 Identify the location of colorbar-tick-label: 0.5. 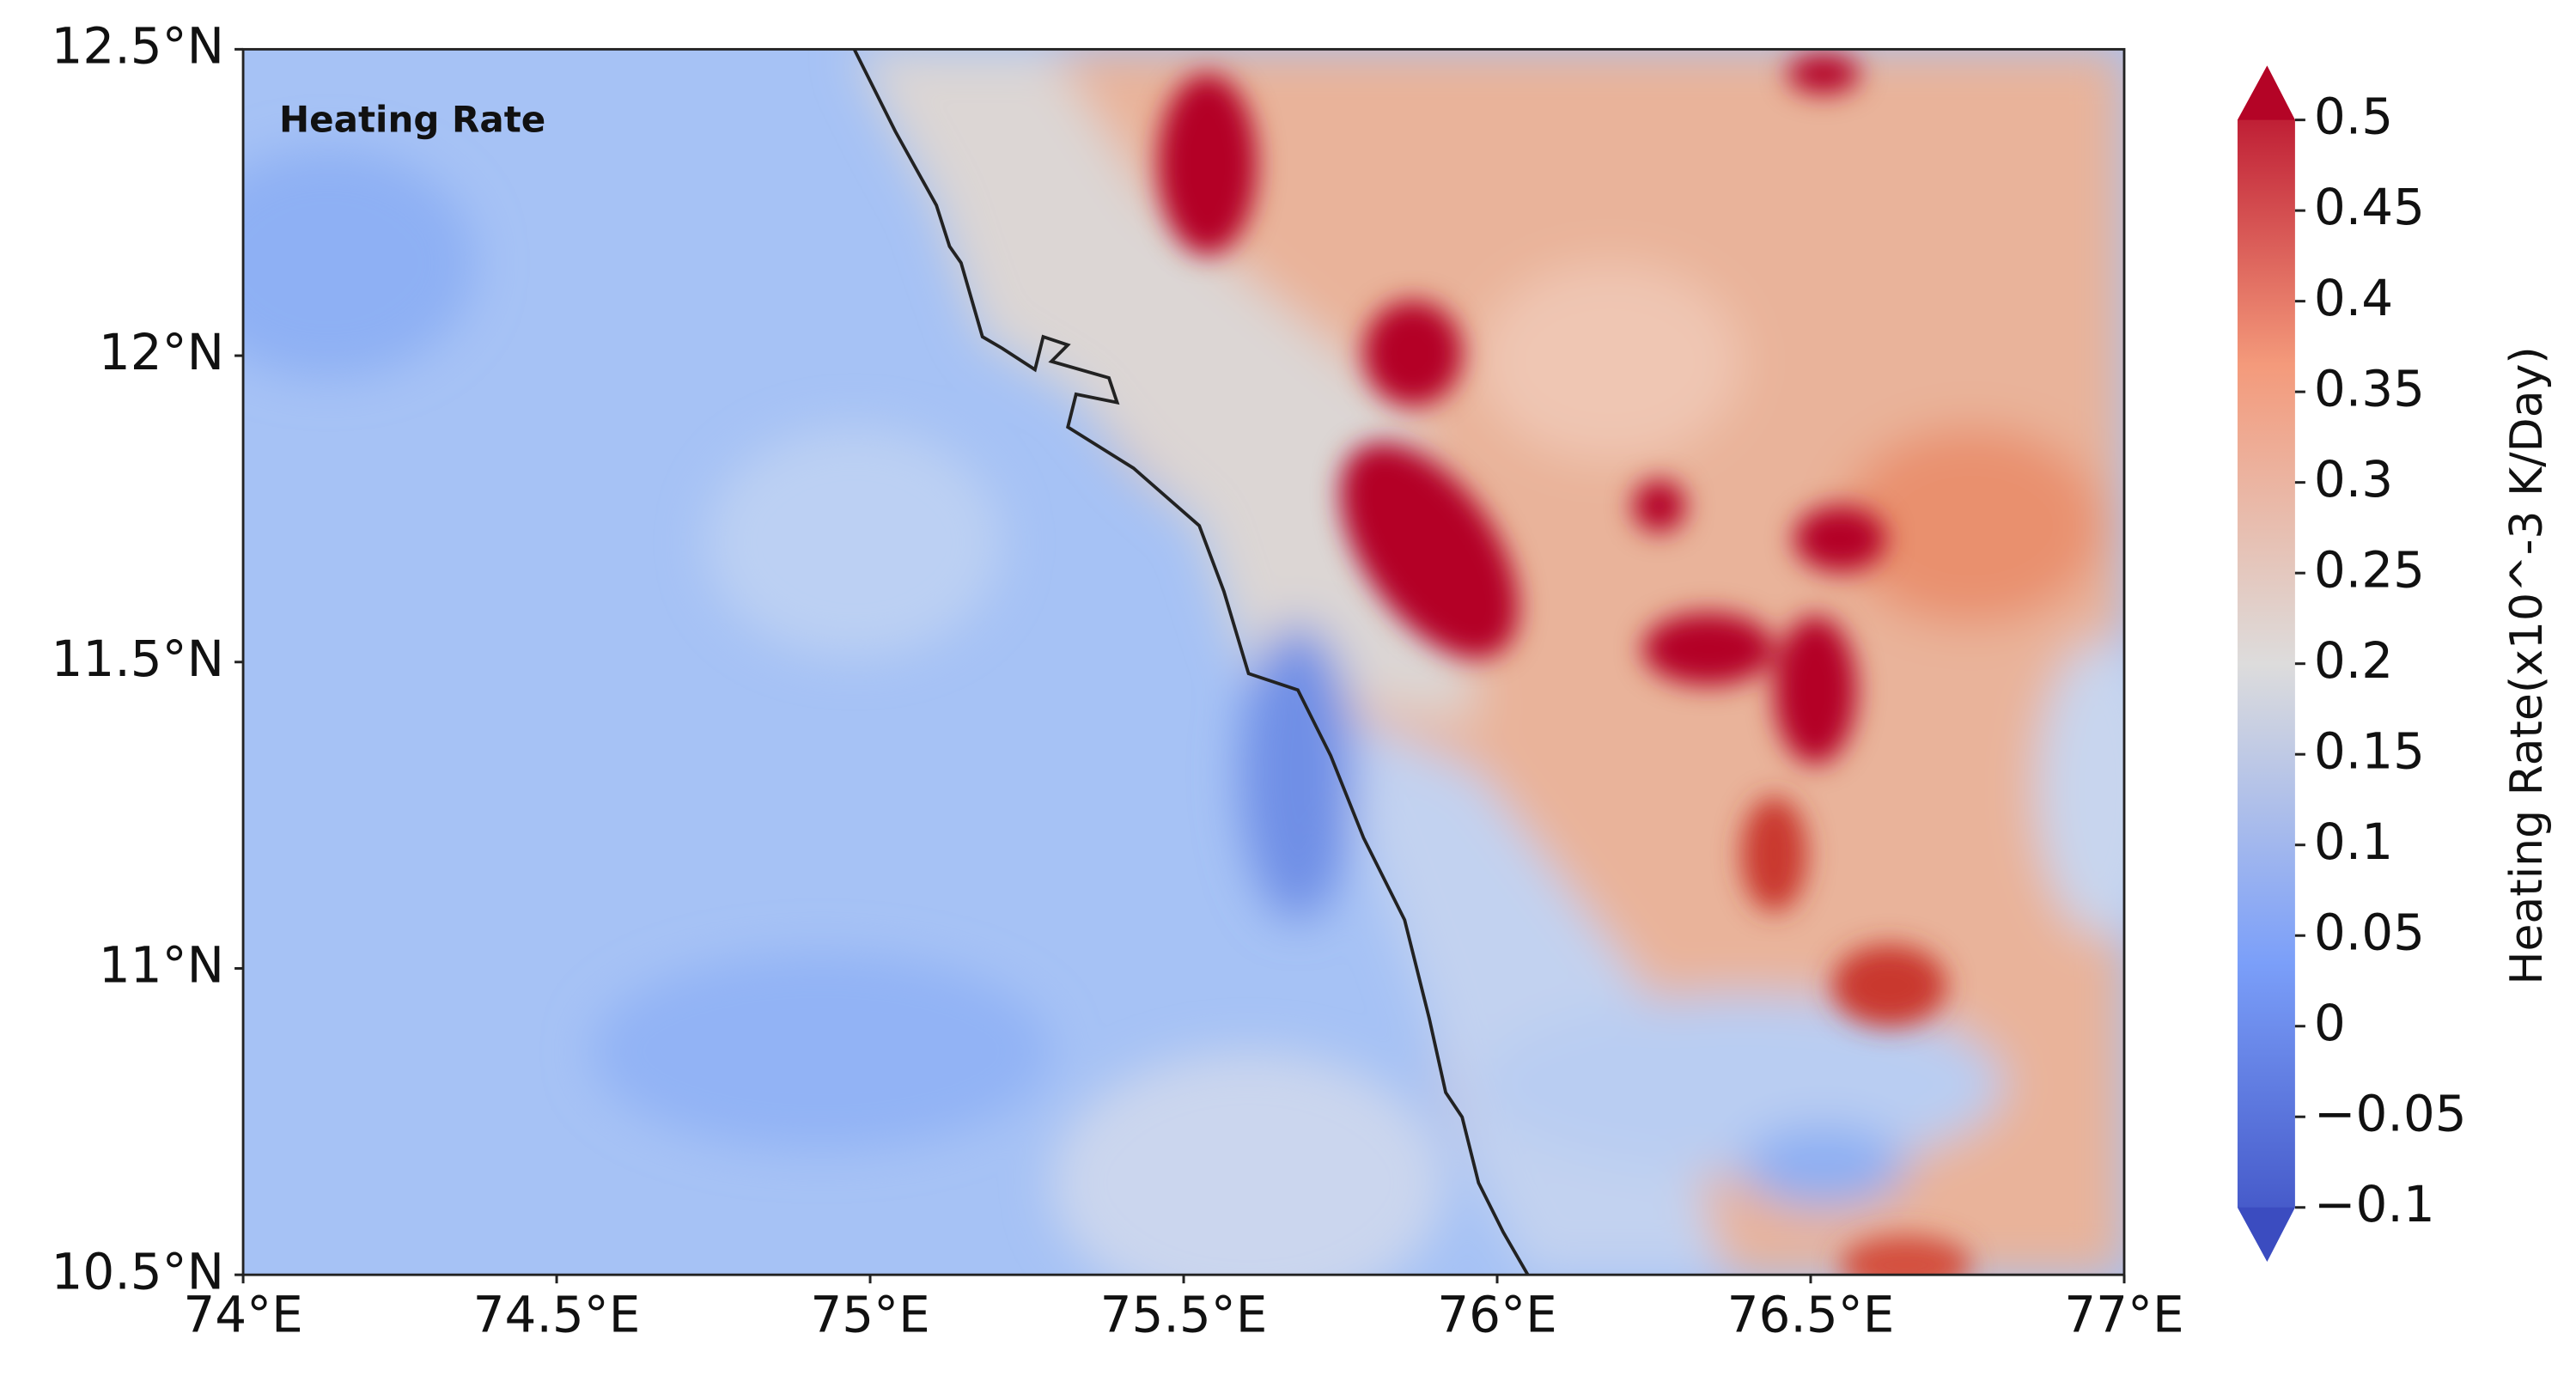
(2353, 117).